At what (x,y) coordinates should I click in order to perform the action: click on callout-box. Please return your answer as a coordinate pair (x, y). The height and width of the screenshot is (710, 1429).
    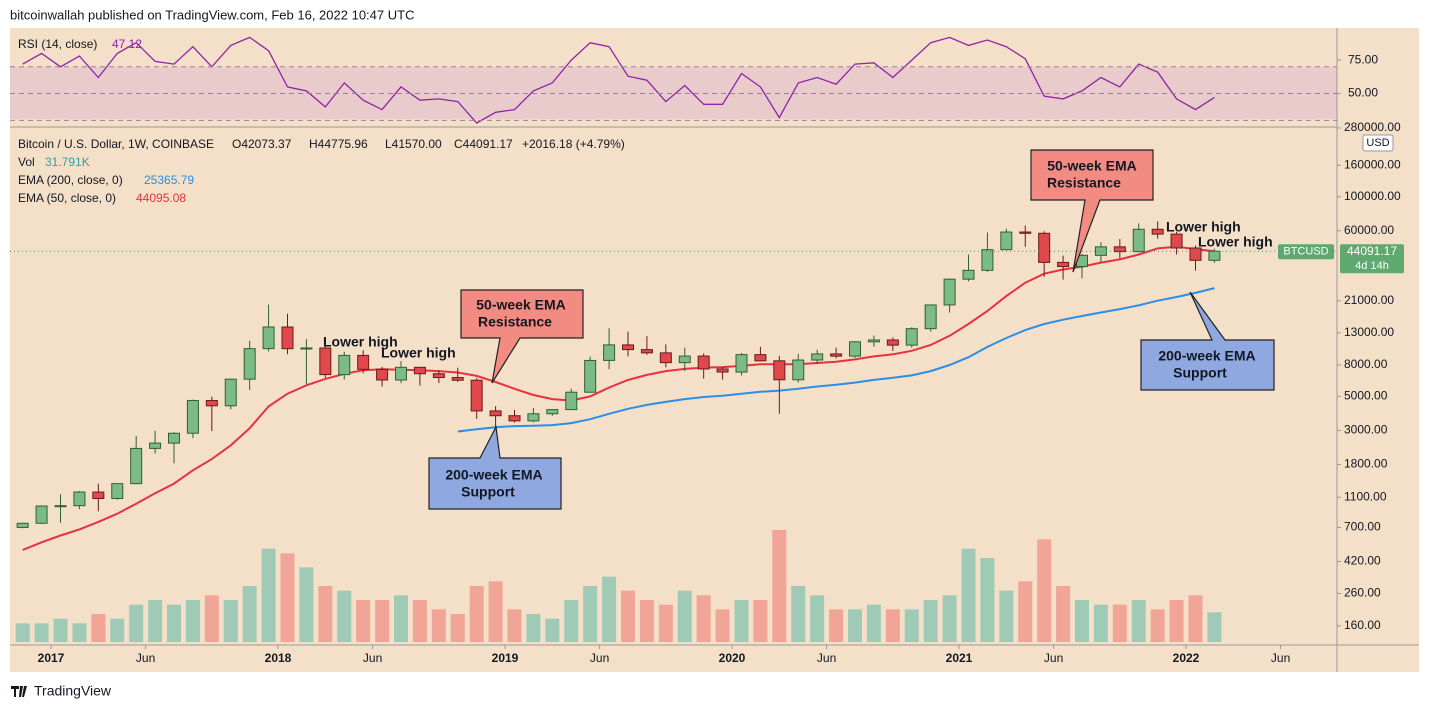
    Looking at the image, I should click on (1092, 211).